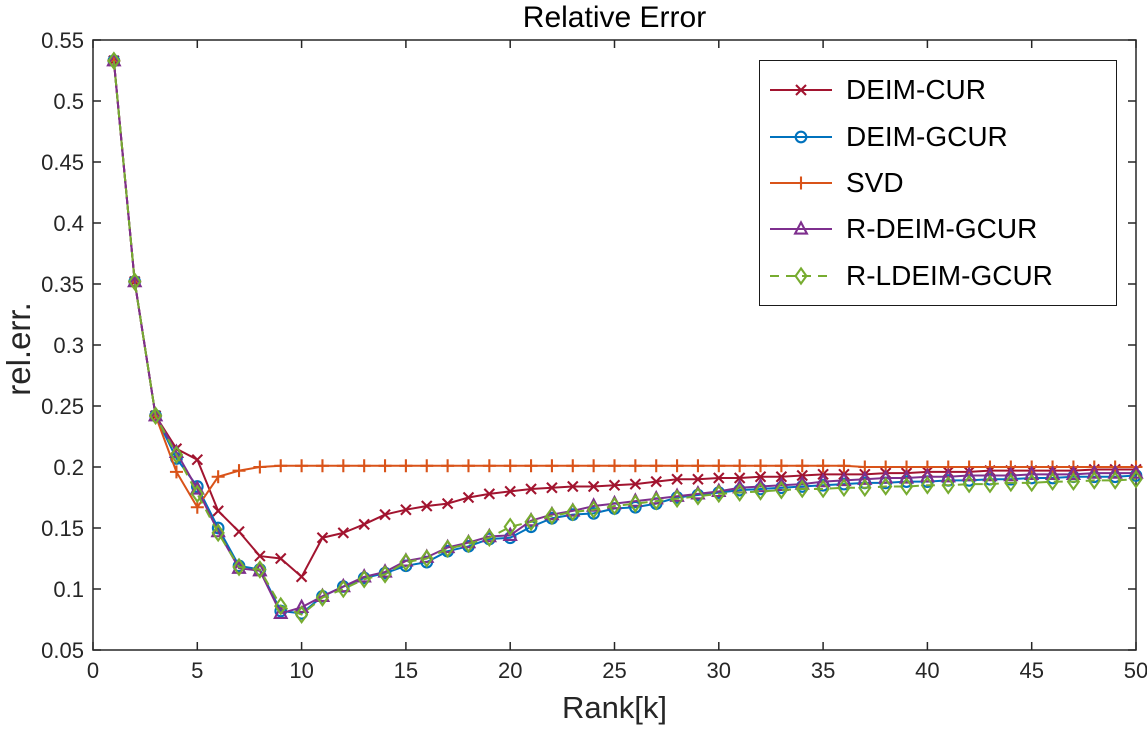  I want to click on legend-item-deim-gcur: DEIM-GCUR, so click(942, 137).